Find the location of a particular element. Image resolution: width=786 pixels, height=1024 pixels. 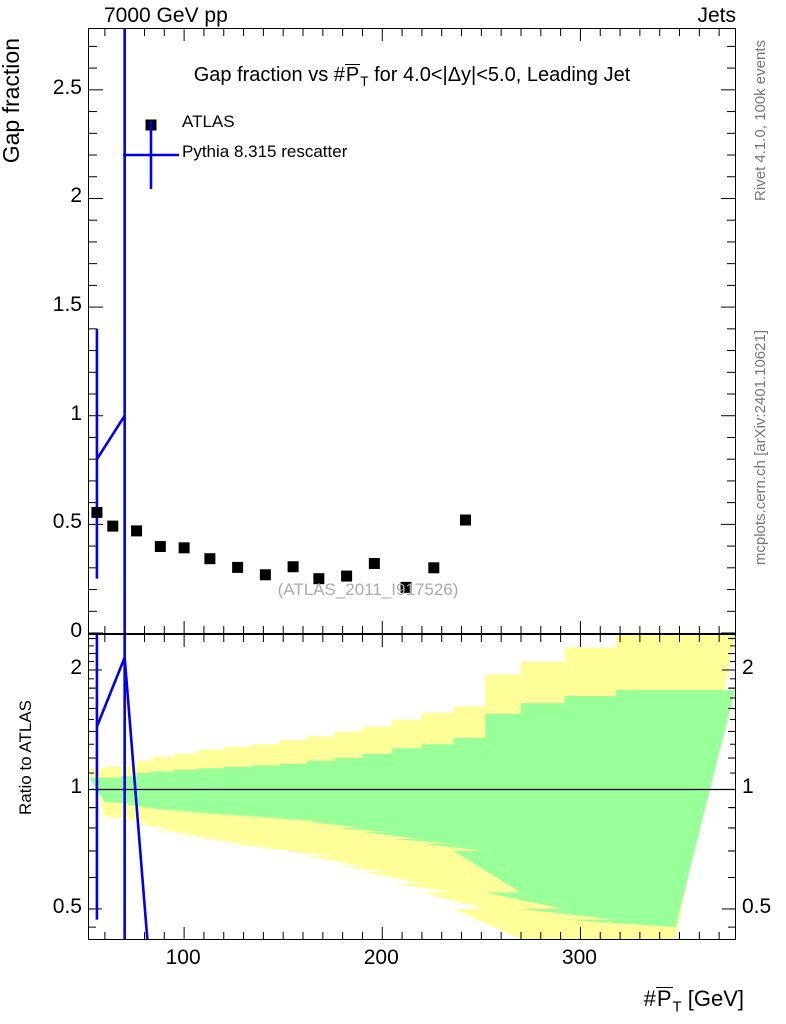

xlabel-subscript: T is located at coordinates (677, 1007).